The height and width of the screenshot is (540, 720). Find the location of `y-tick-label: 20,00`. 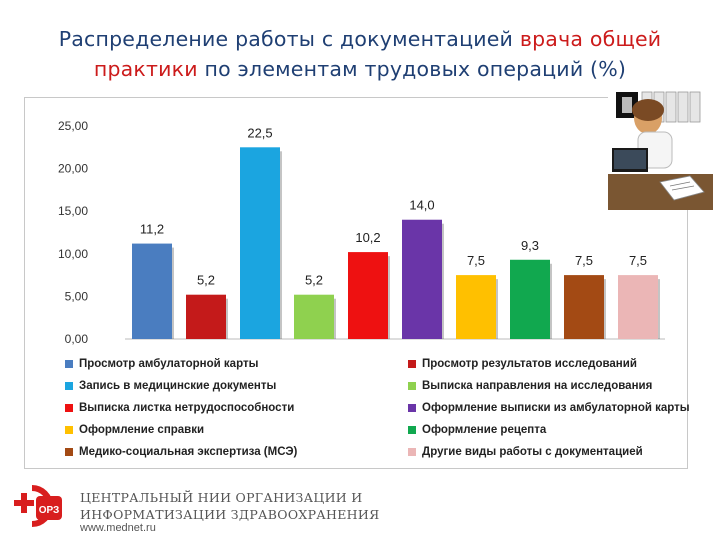

y-tick-label: 20,00 is located at coordinates (73, 169).